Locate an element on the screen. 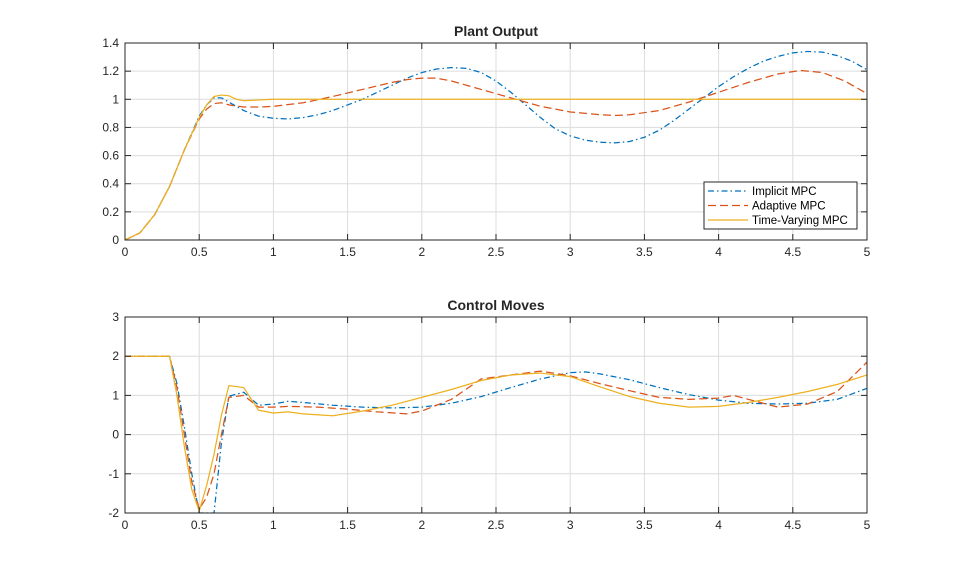  plant-output-y-tick-label: 0.6 is located at coordinates (110, 156).